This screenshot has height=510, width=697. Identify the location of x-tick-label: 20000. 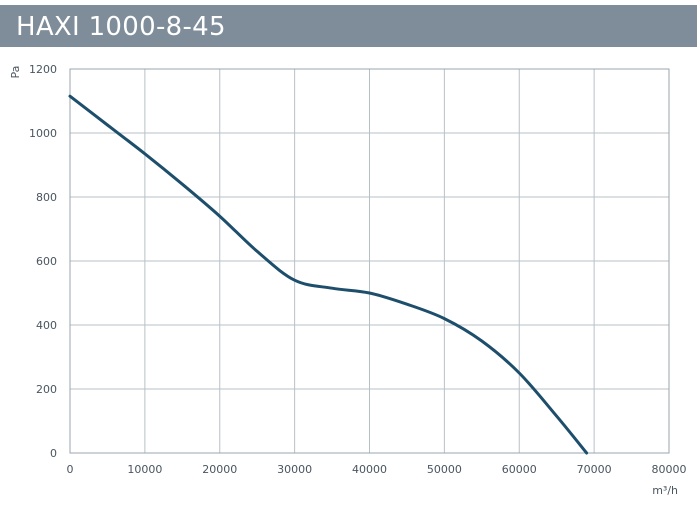
(219, 469).